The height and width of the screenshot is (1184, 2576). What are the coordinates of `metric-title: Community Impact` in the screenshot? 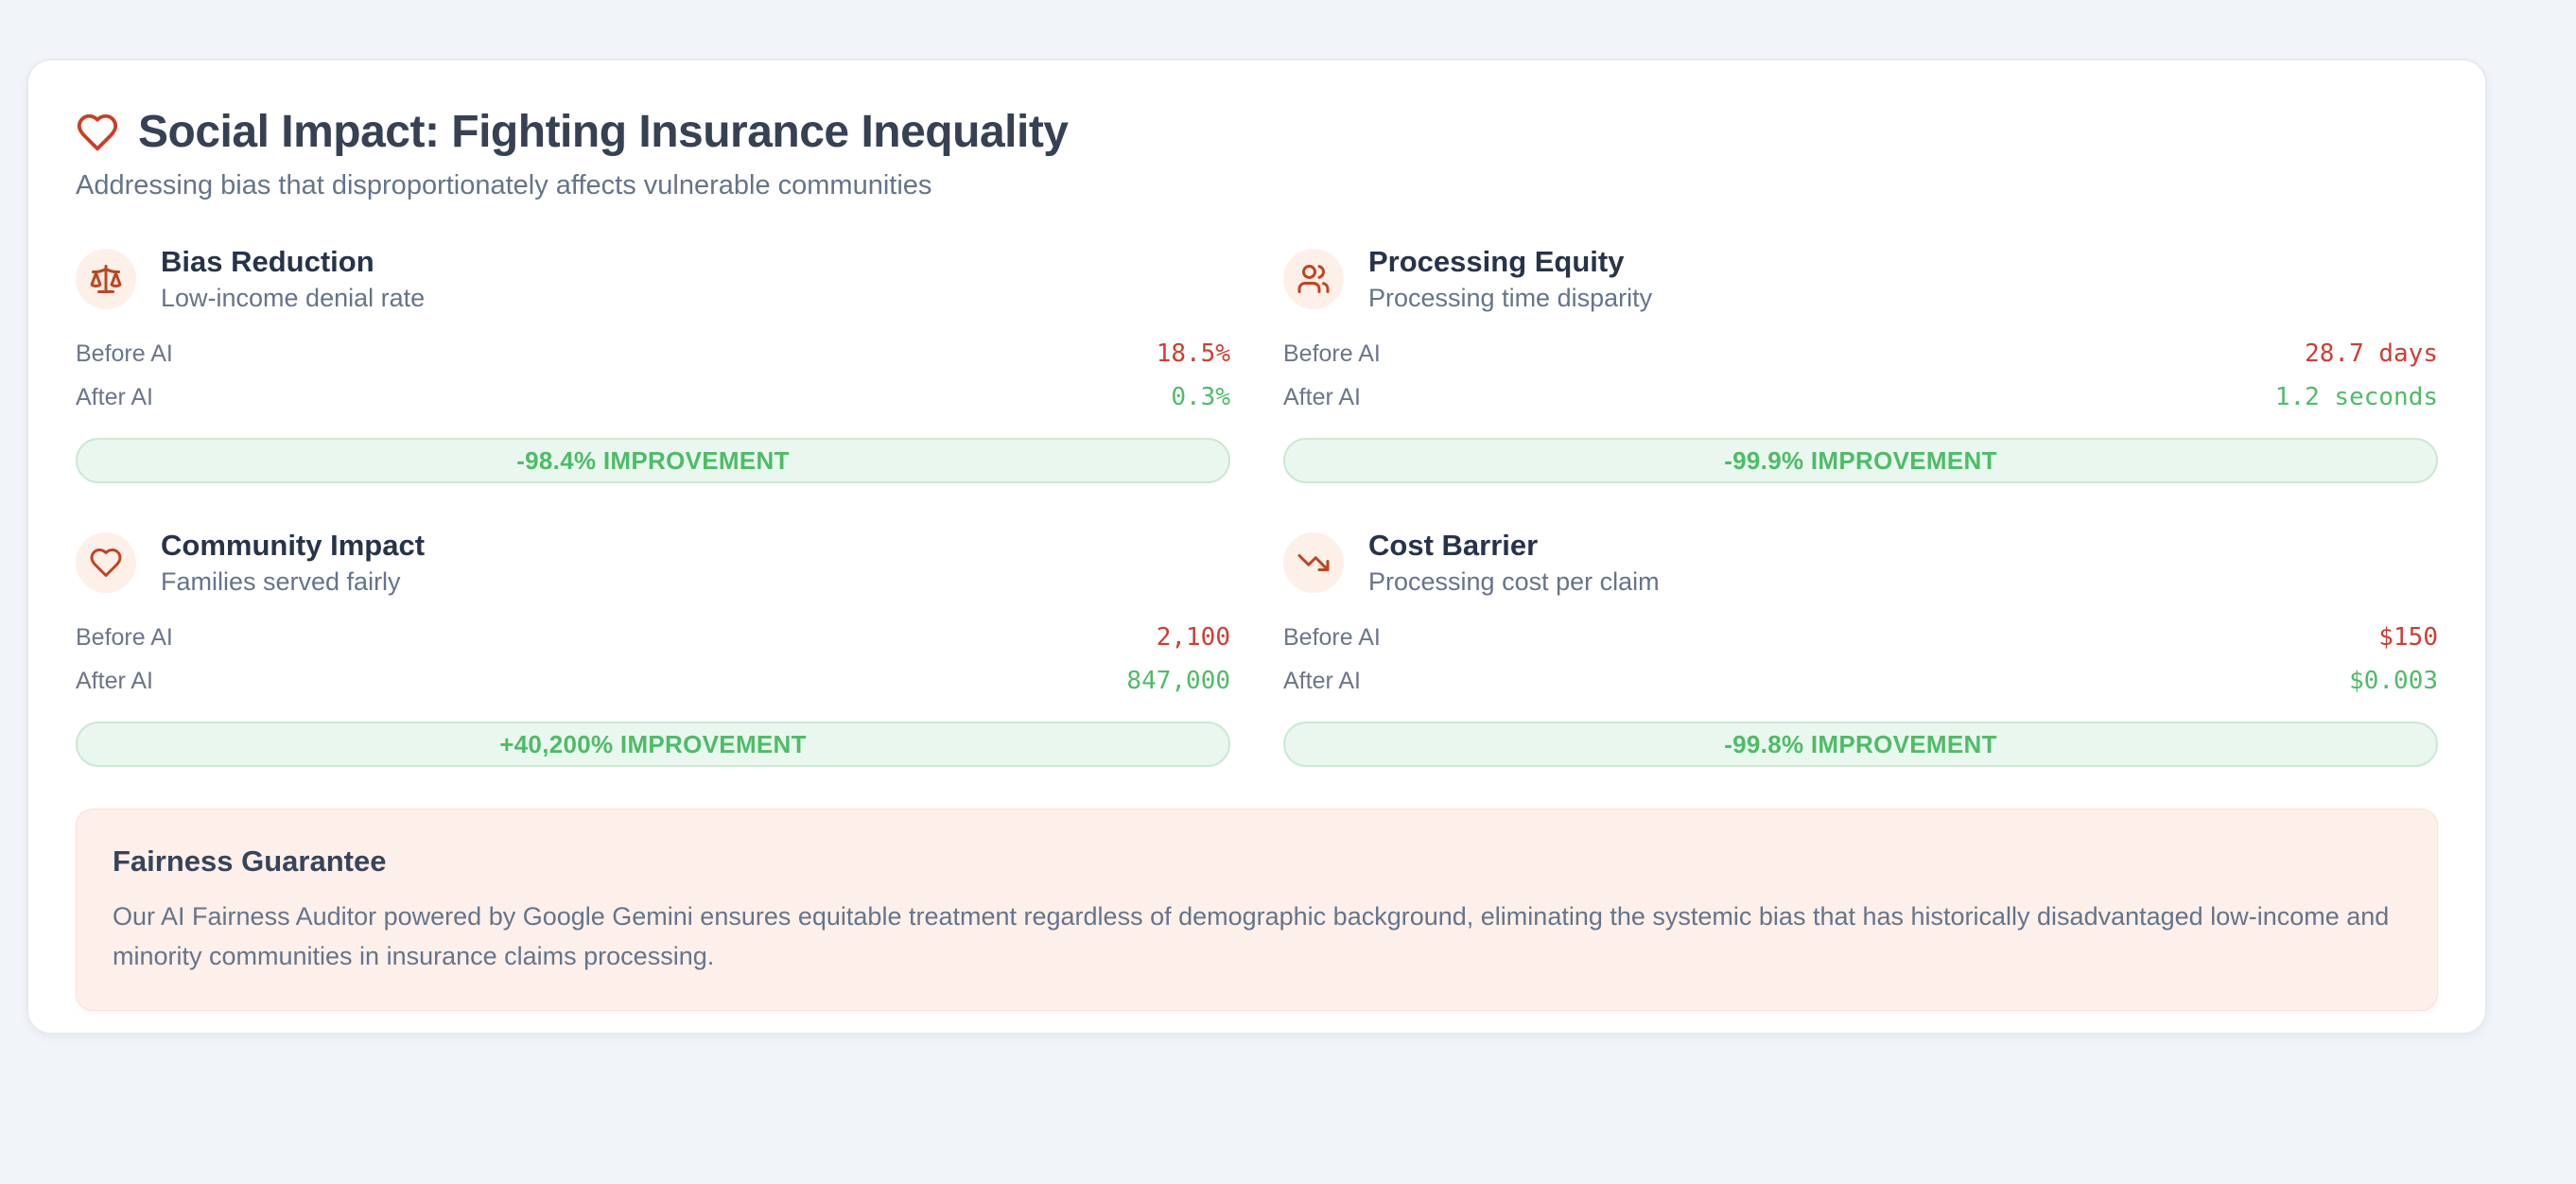 It's located at (293, 545).